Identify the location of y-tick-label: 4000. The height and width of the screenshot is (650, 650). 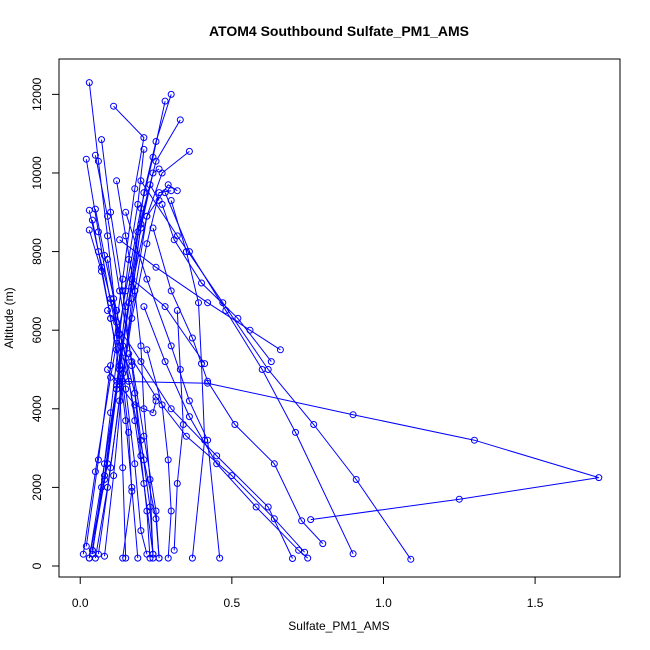
(37, 408).